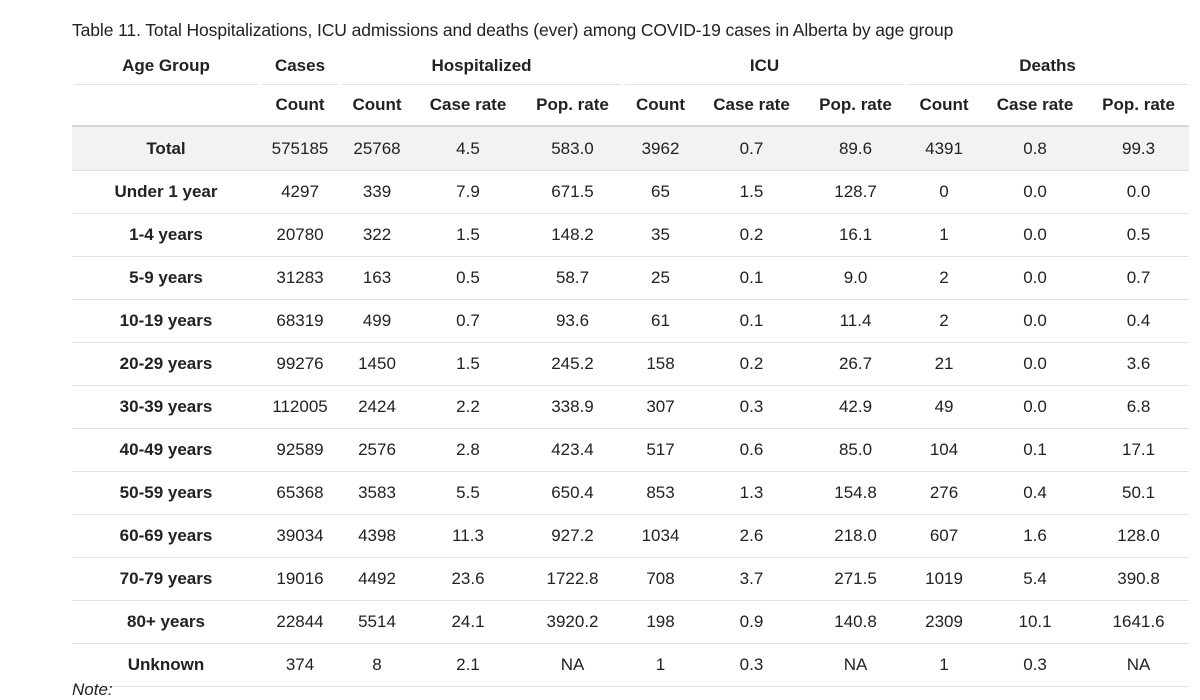 The image size is (1200, 700). I want to click on icu-count-cell: 25, so click(660, 278).